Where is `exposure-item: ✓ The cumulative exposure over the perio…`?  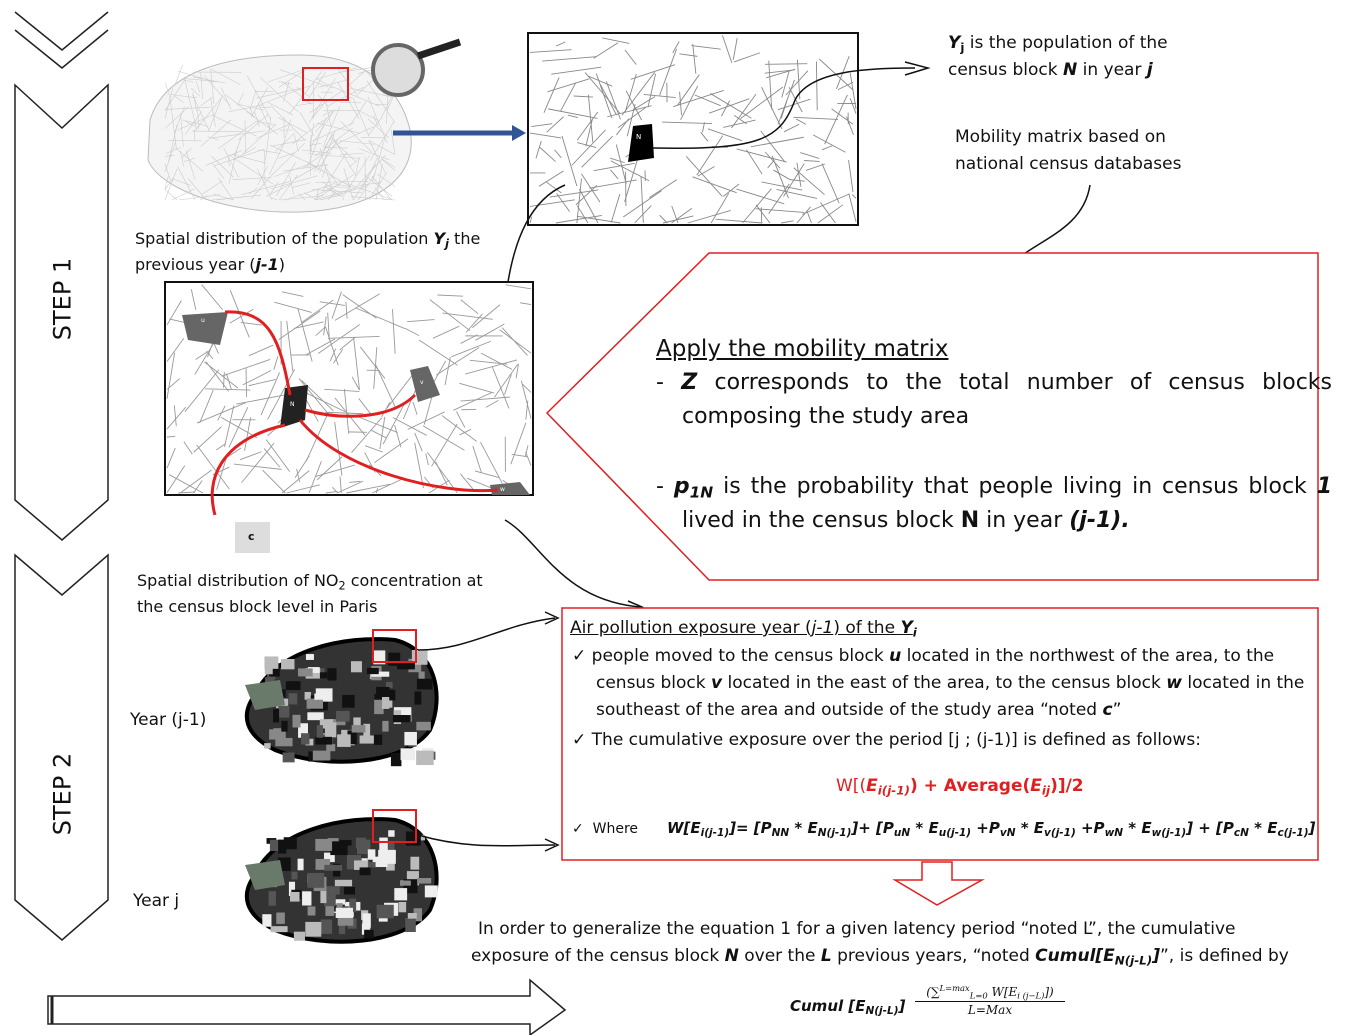 exposure-item: ✓ The cumulative exposure over the perio… is located at coordinates (886, 740).